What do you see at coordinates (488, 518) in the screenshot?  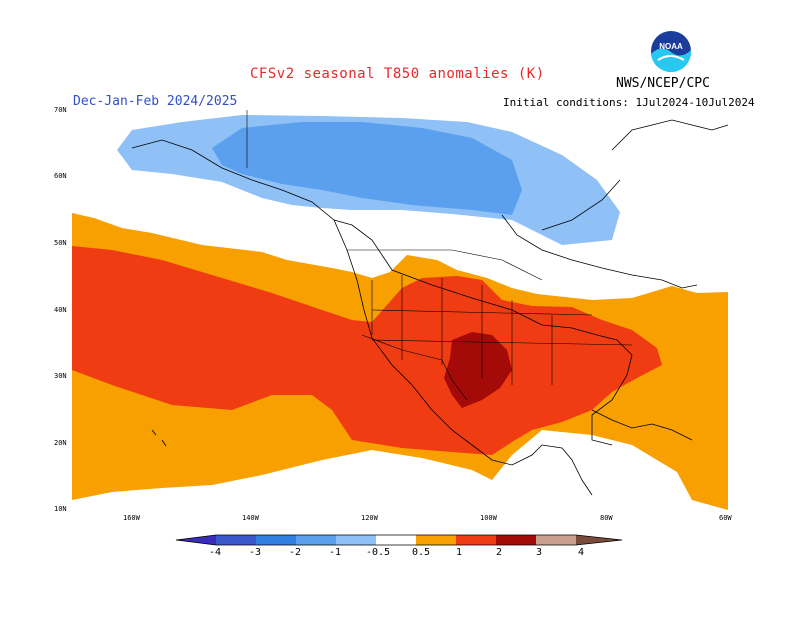 I see `lon-label: 100W` at bounding box center [488, 518].